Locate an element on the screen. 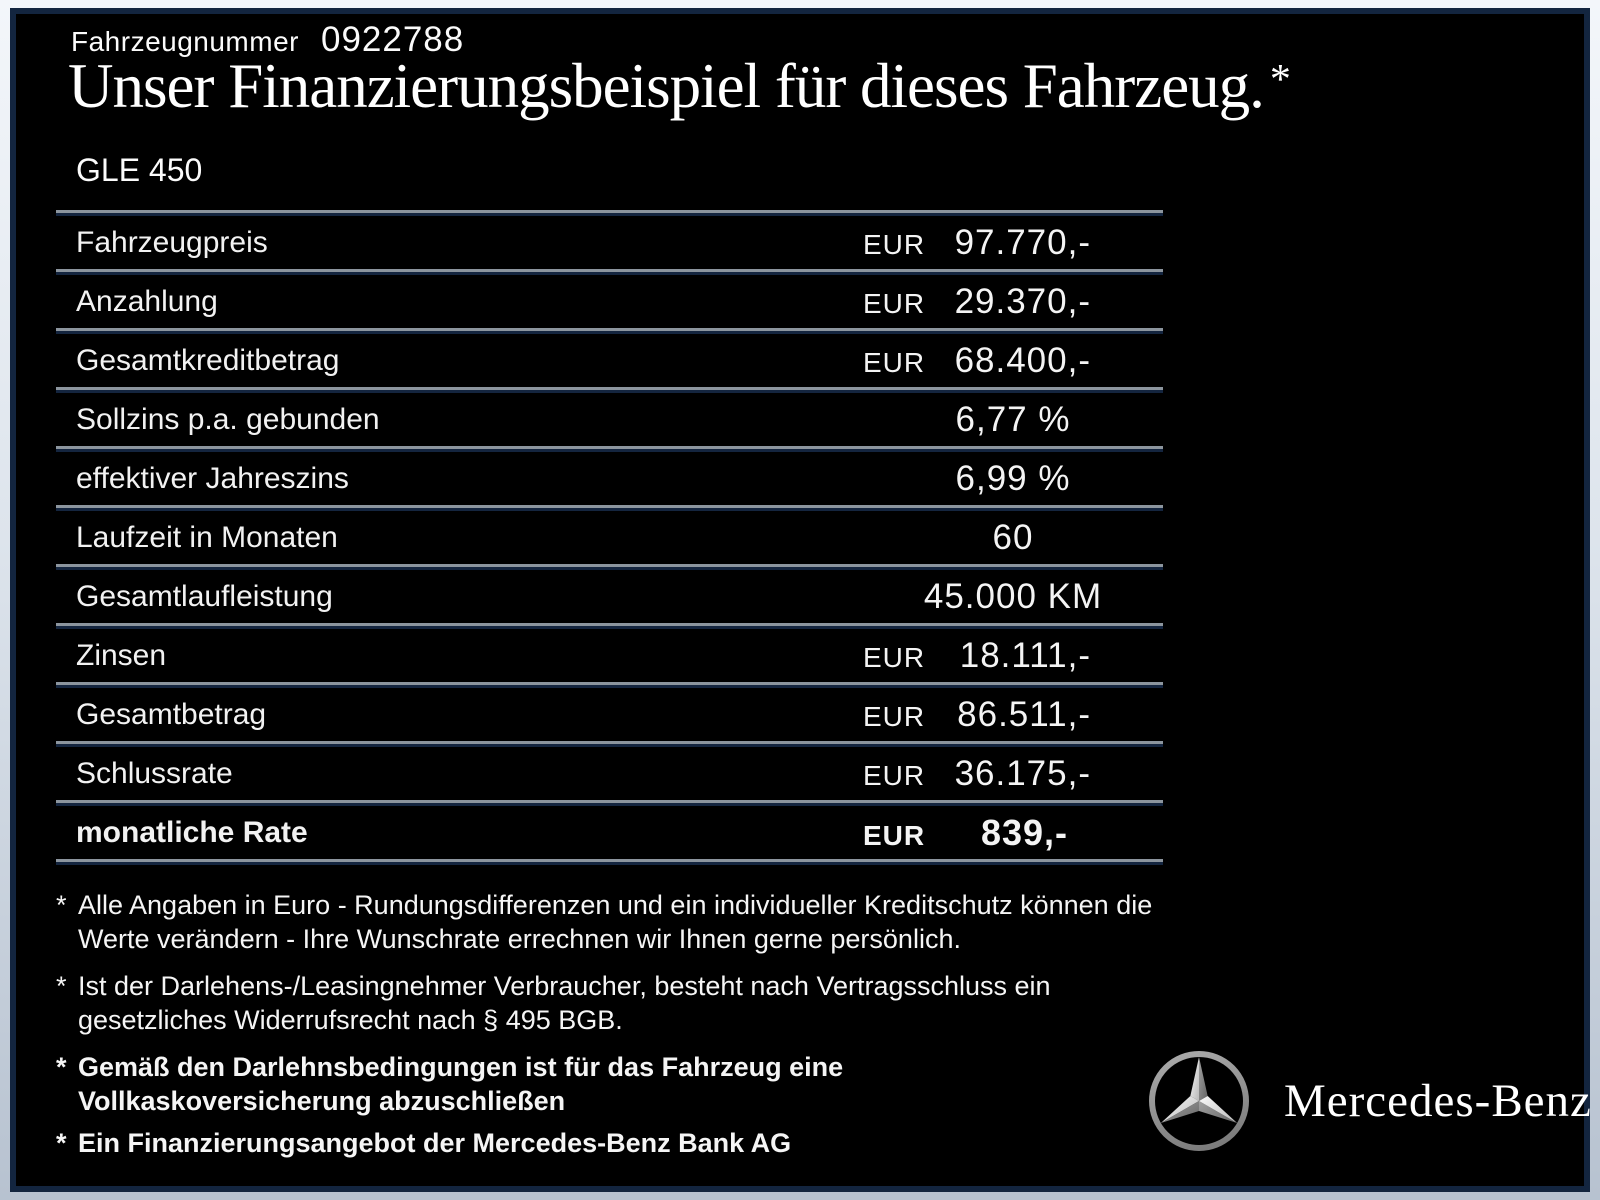 The width and height of the screenshot is (1600, 1200). amount-value: 36.175,- is located at coordinates (1022, 773).